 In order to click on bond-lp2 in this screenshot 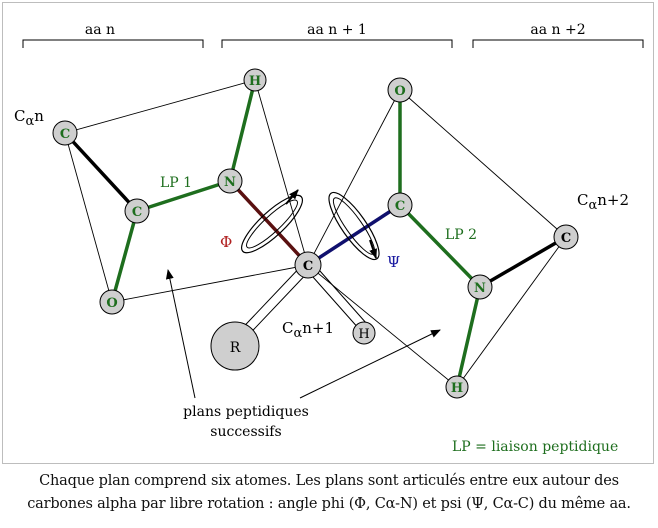, I will do `click(440, 246)`.